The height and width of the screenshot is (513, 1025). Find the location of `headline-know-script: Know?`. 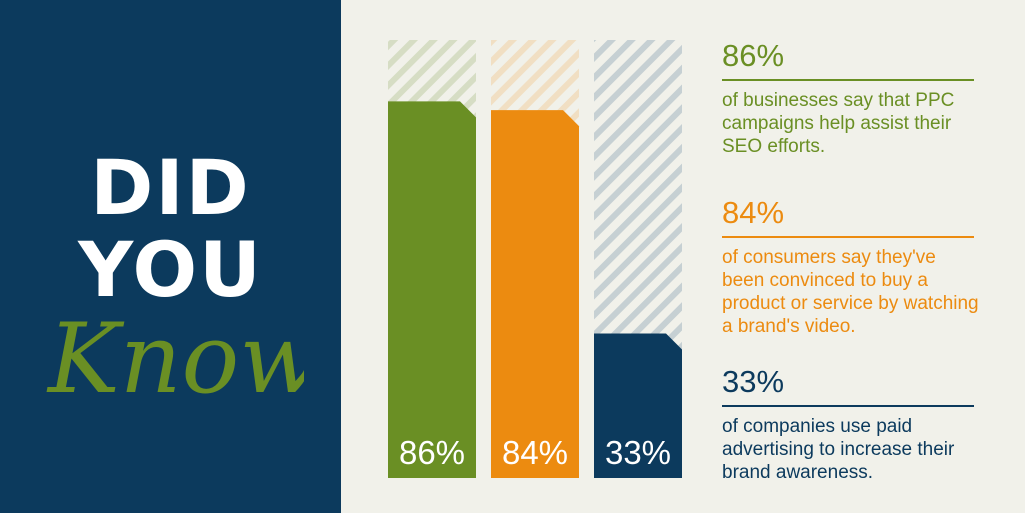

headline-know-script: Know? is located at coordinates (175, 359).